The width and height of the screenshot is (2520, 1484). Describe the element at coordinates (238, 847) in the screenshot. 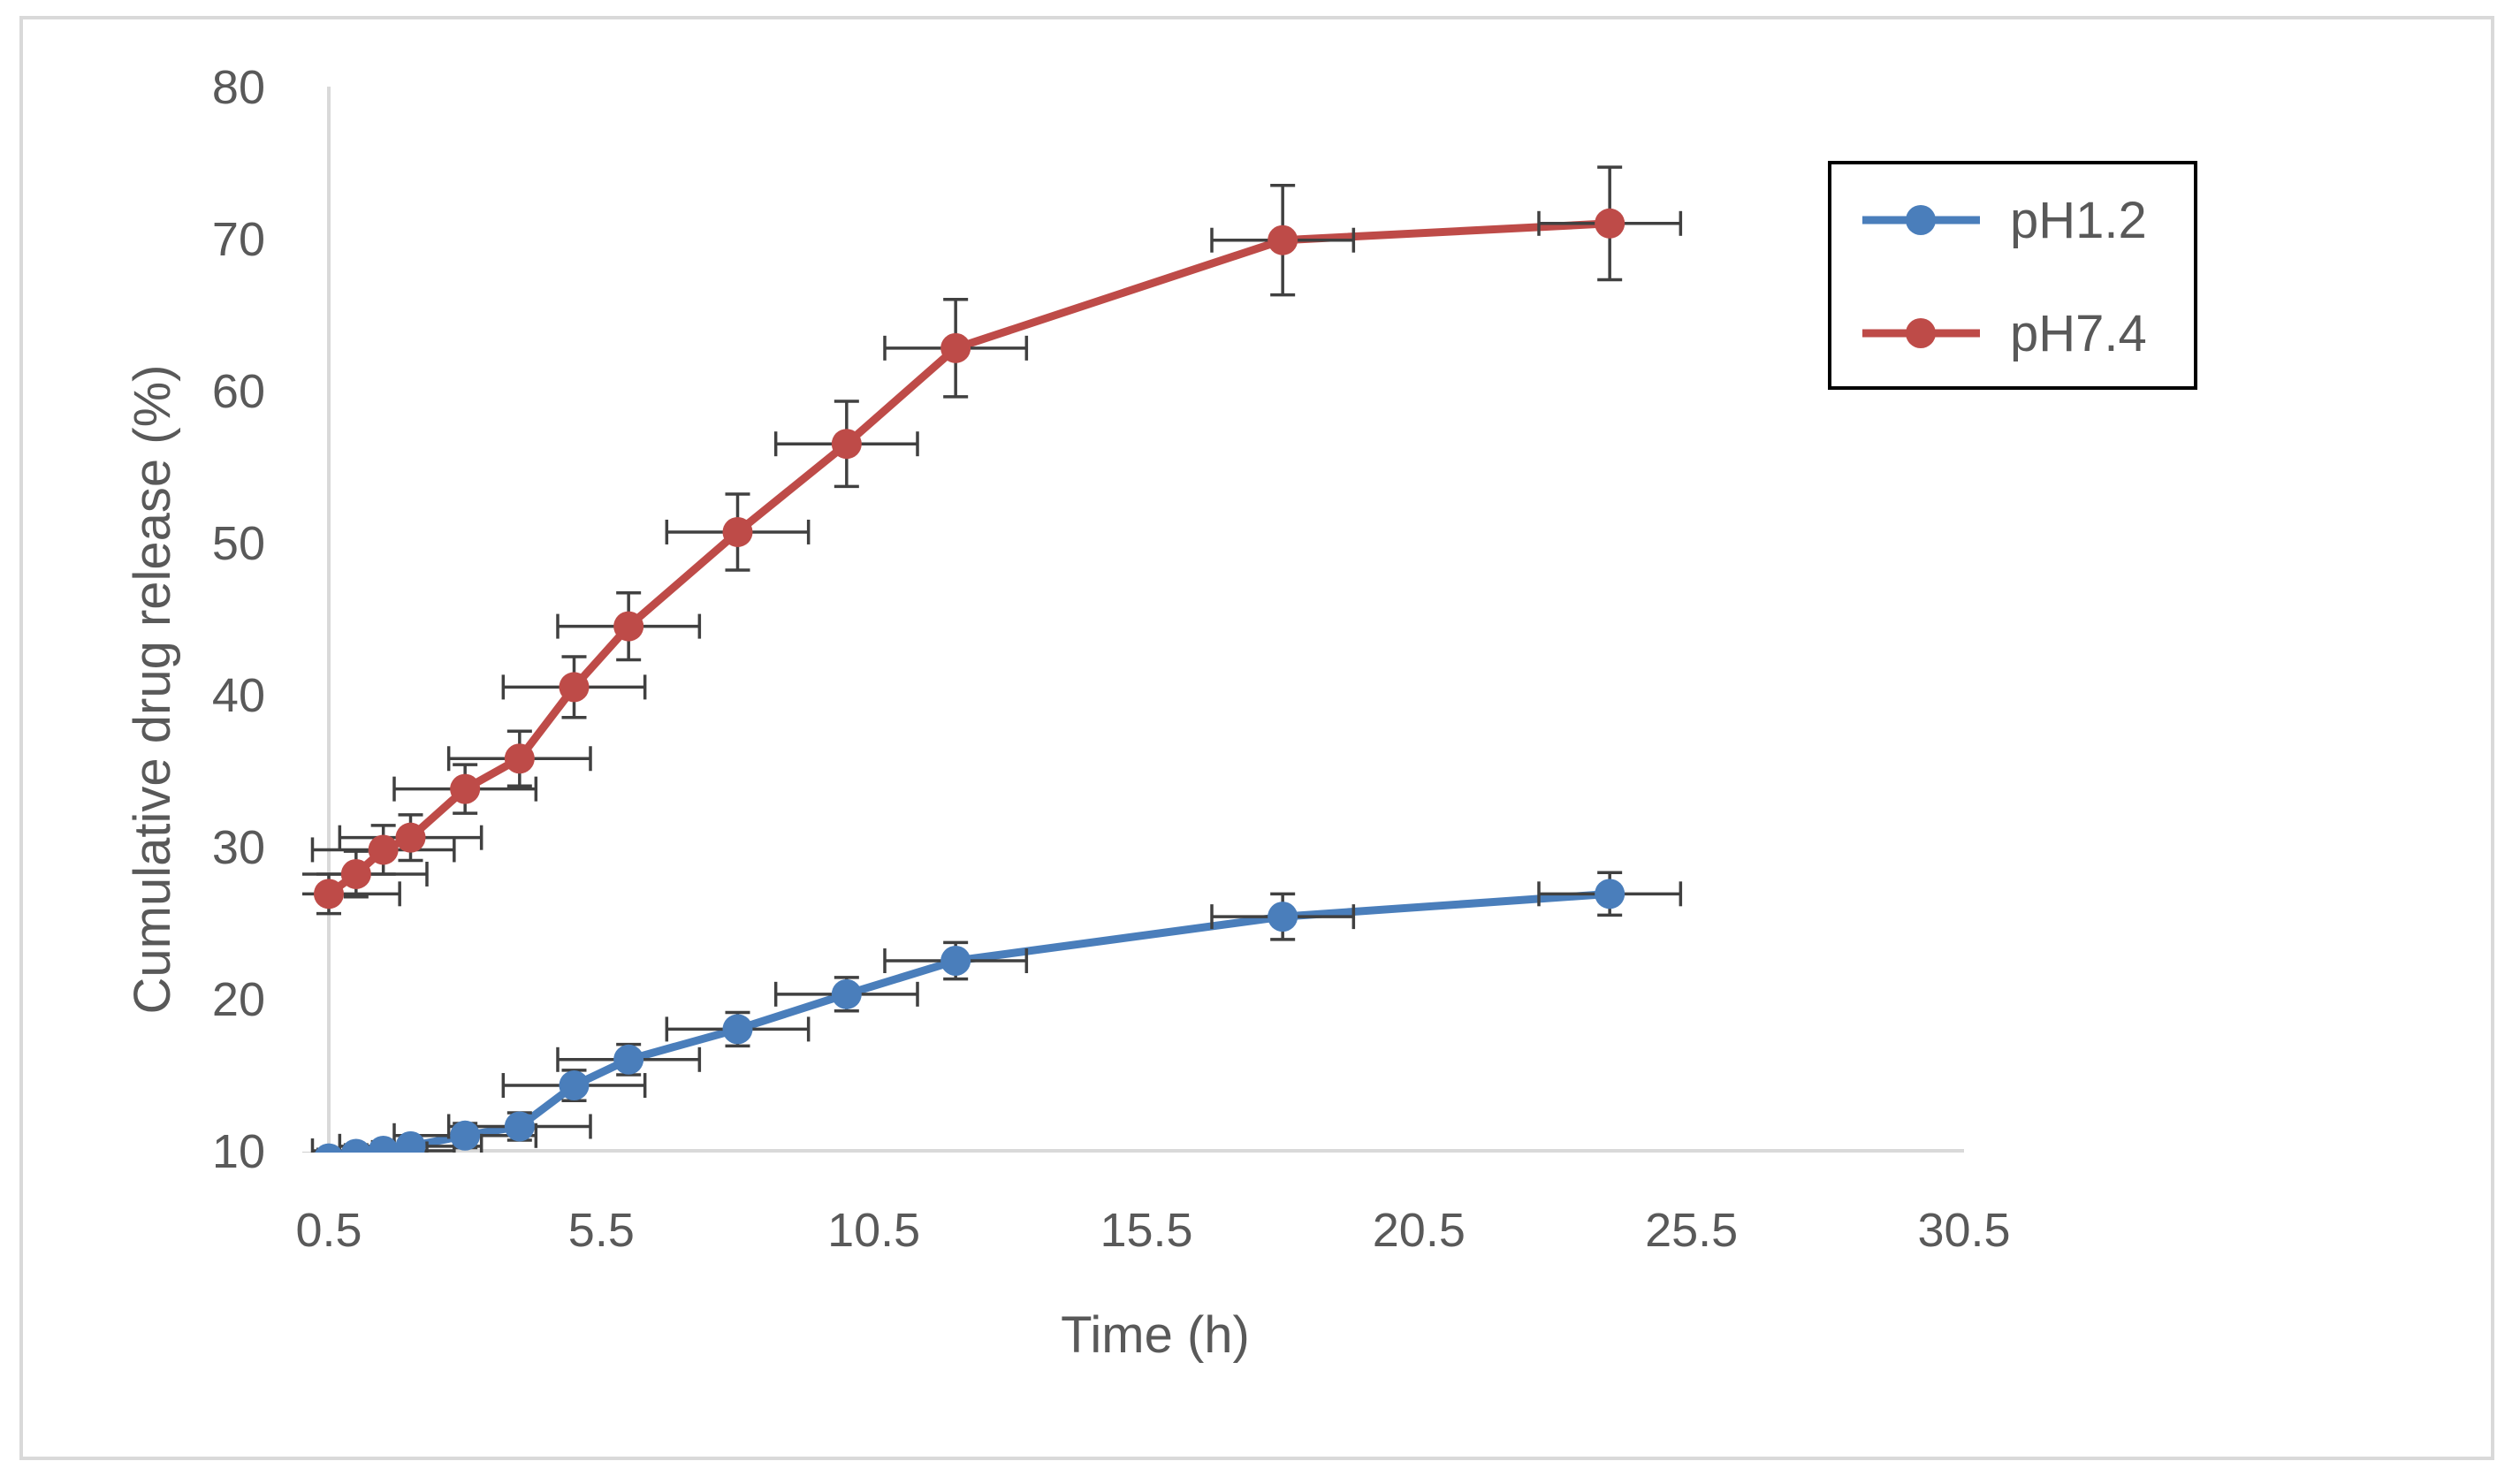

I see `y-tick-label: 30` at that location.